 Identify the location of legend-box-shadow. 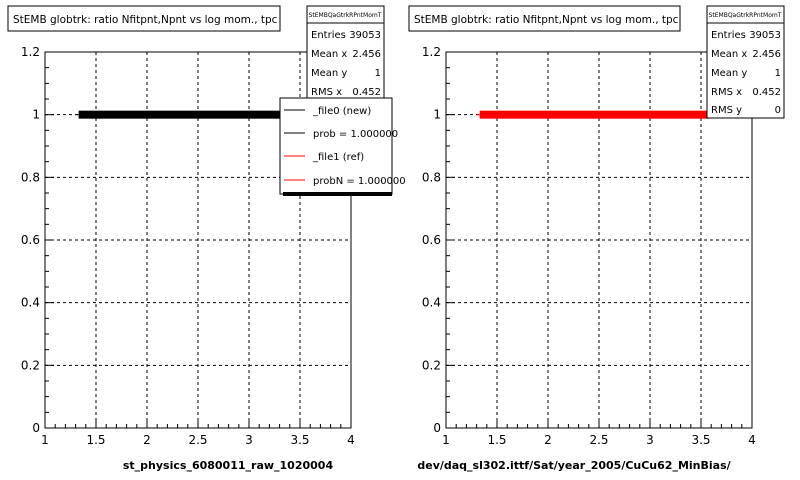
(337, 194).